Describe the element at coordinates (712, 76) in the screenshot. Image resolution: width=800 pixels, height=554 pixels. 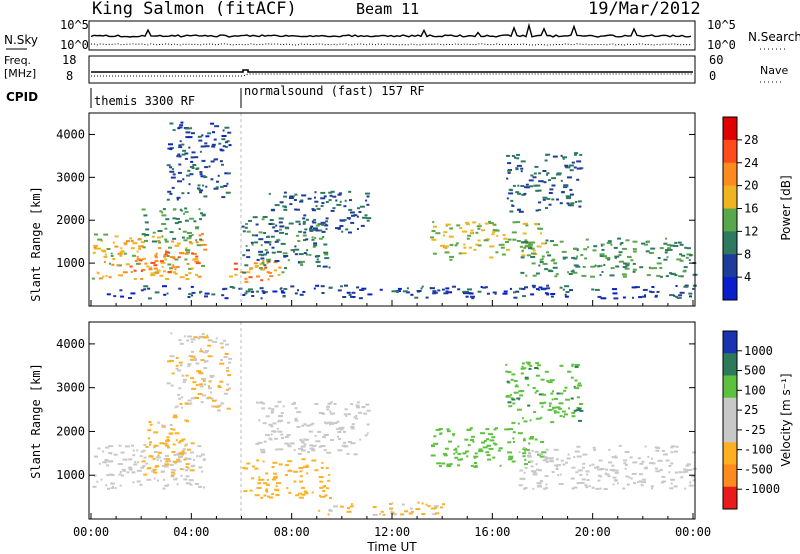
I see `nave-tick-bottom: 0` at that location.